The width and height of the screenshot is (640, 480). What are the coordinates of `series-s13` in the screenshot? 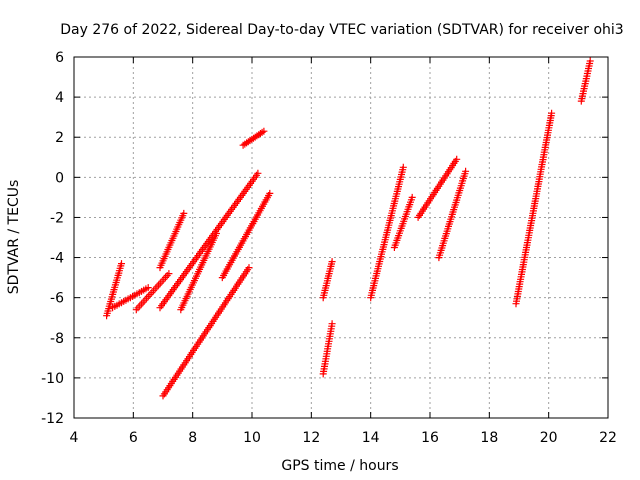 It's located at (403, 222).